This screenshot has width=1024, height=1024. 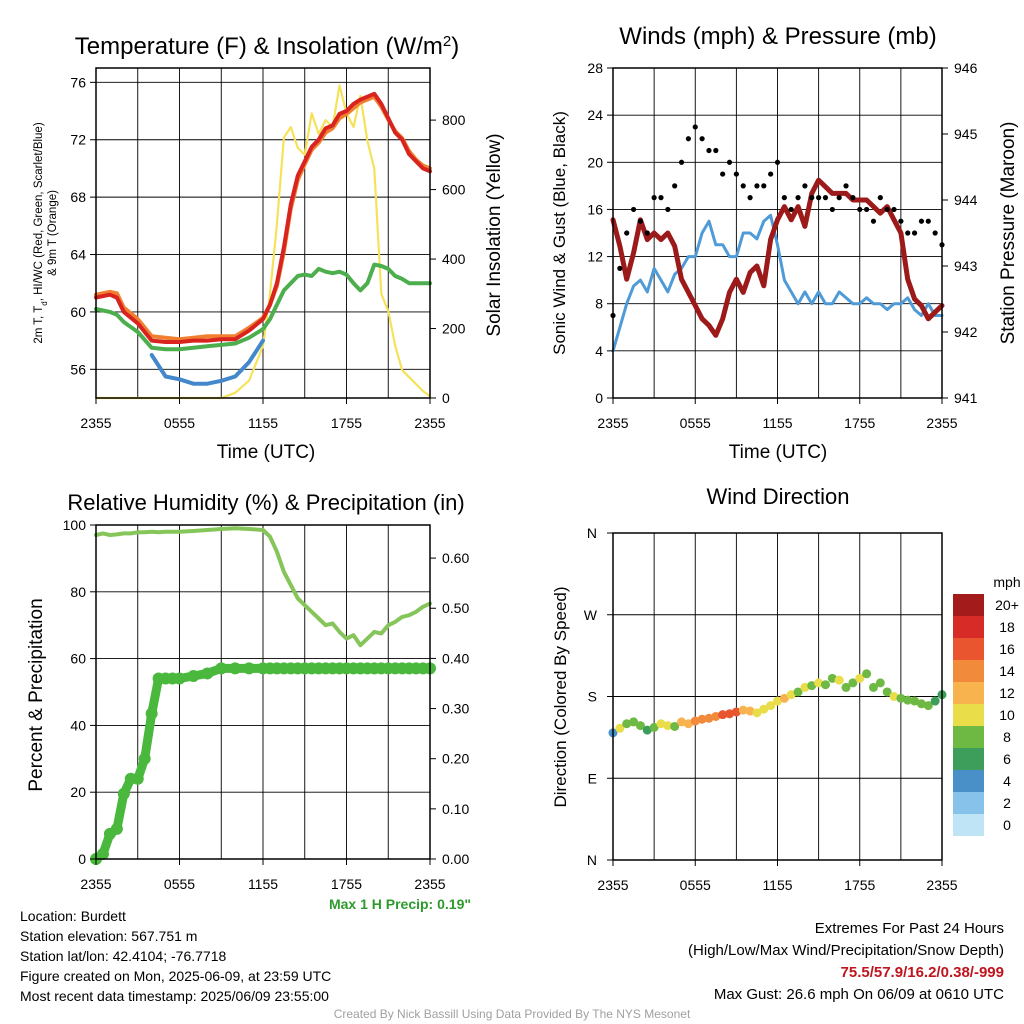 What do you see at coordinates (599, 351) in the screenshot?
I see `y-tick-label: 4` at bounding box center [599, 351].